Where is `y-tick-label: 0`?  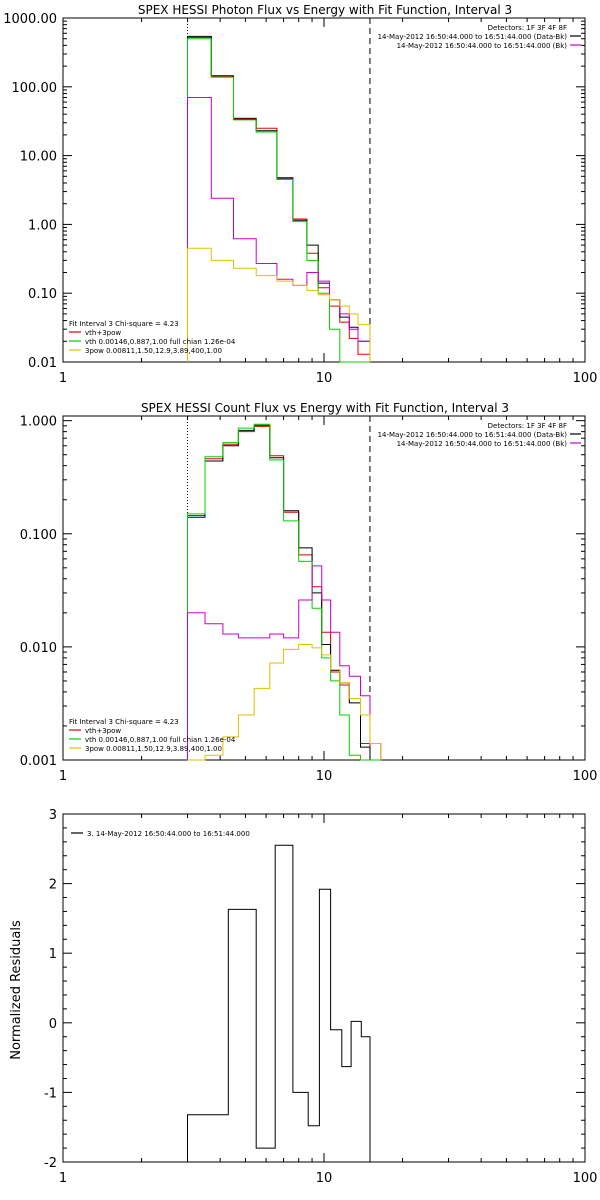 y-tick-label: 0 is located at coordinates (53, 1024).